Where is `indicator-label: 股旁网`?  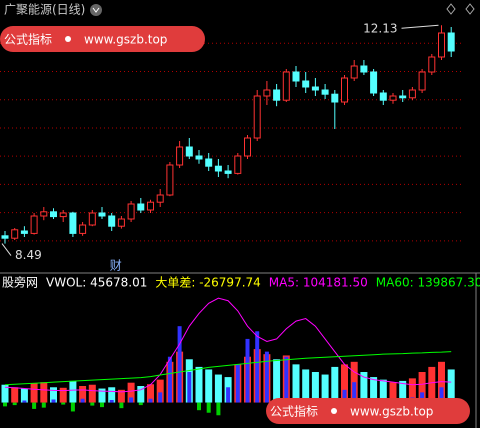
indicator-label: 股旁网 is located at coordinates (20, 282).